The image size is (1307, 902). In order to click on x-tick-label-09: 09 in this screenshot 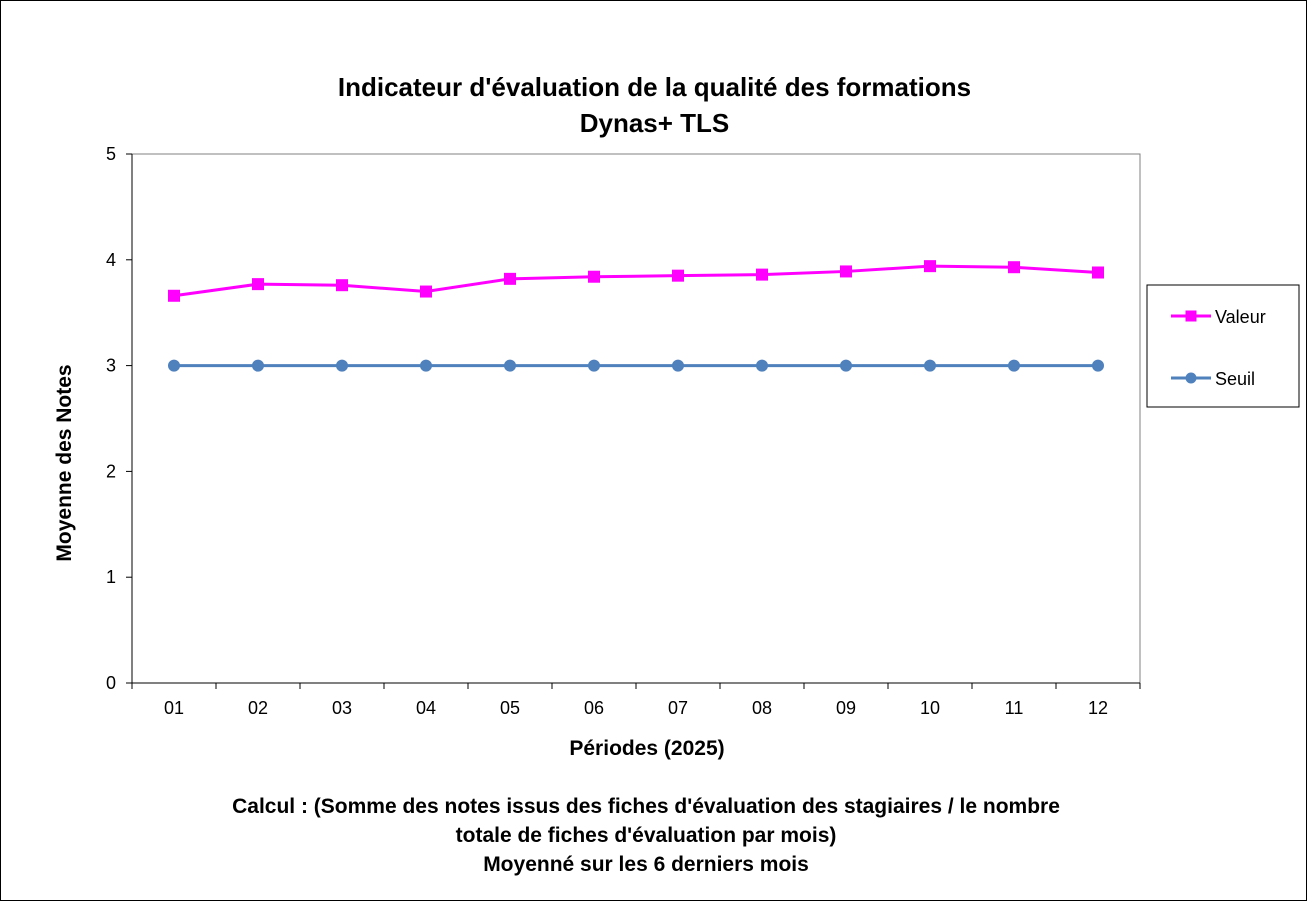, I will do `click(846, 708)`.